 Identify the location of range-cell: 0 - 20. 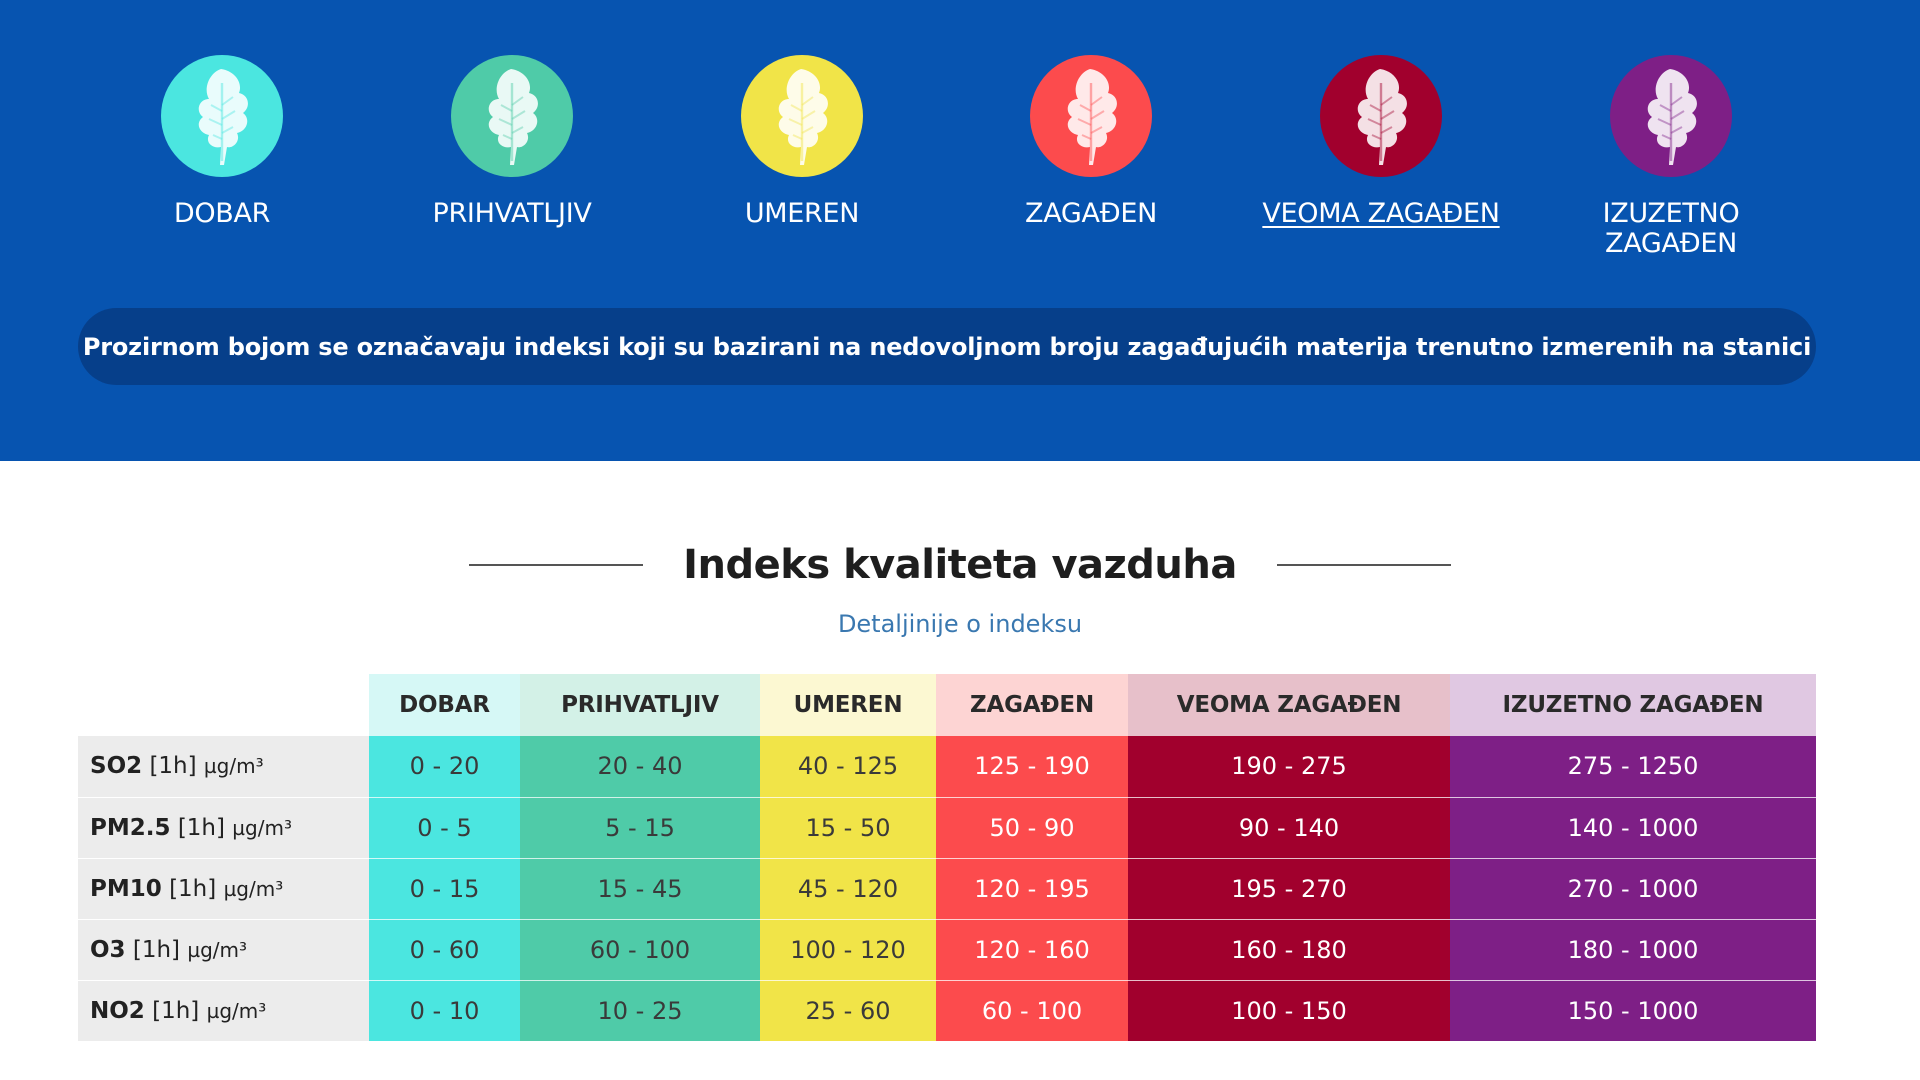
(444, 767).